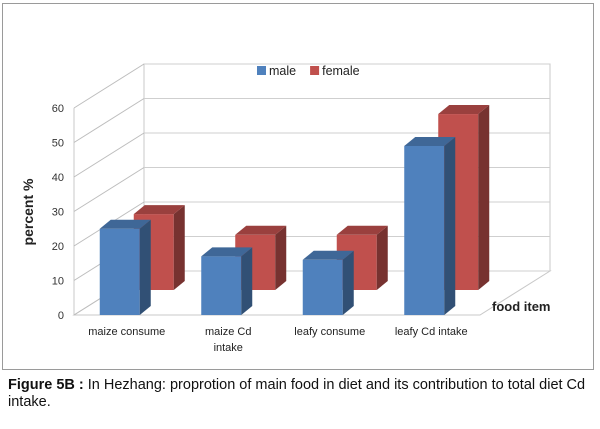  Describe the element at coordinates (58, 247) in the screenshot. I see `y-tick-label: 20` at that location.